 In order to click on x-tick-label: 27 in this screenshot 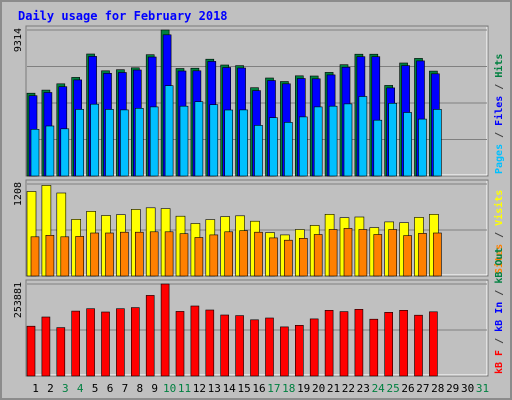, I will do `click(422, 388)`.